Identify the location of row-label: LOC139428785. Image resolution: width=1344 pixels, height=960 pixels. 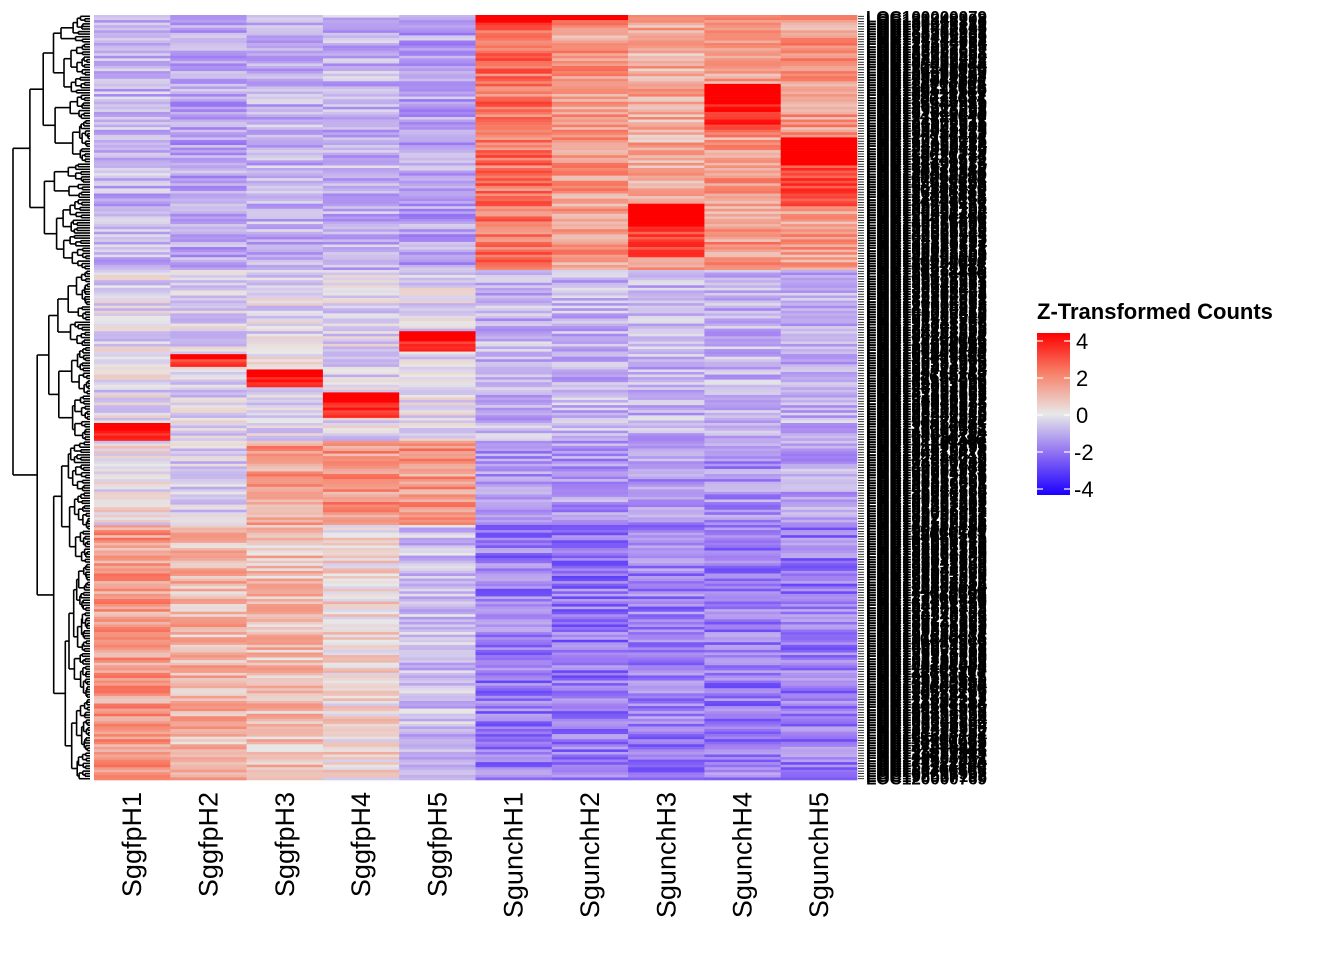
(926, 690).